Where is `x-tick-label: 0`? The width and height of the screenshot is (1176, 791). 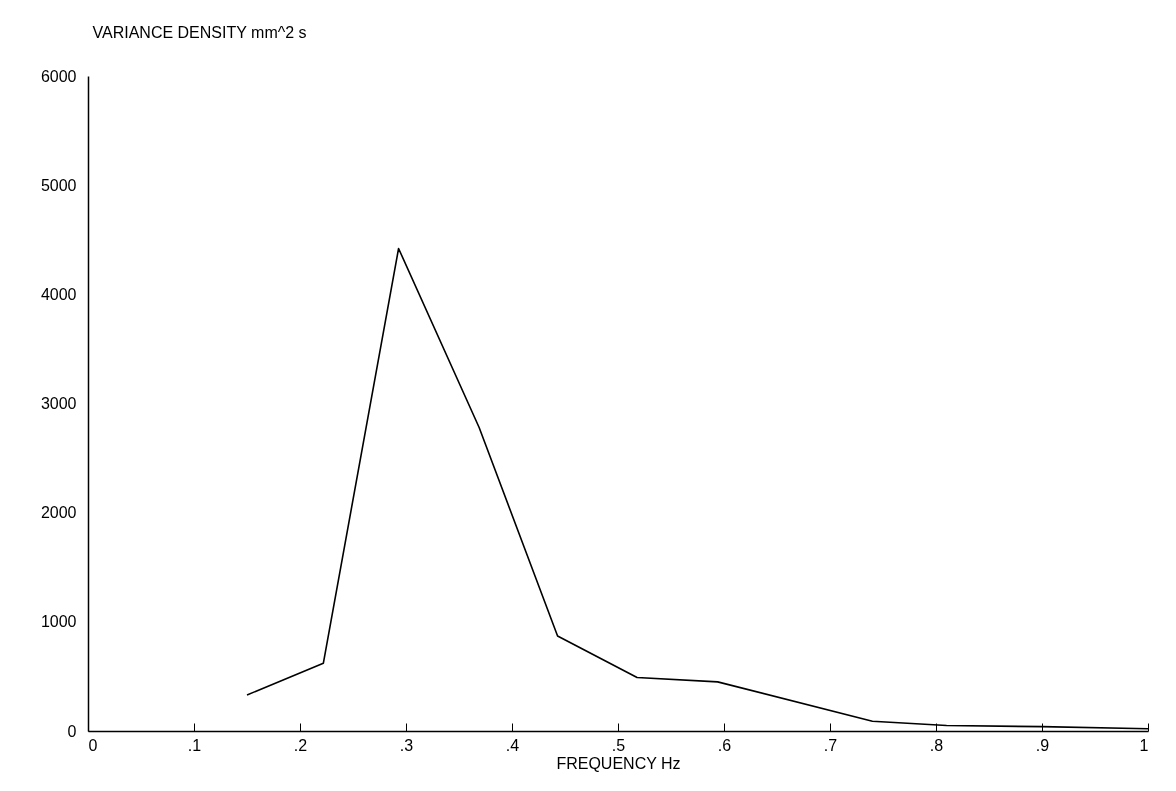 x-tick-label: 0 is located at coordinates (93, 745).